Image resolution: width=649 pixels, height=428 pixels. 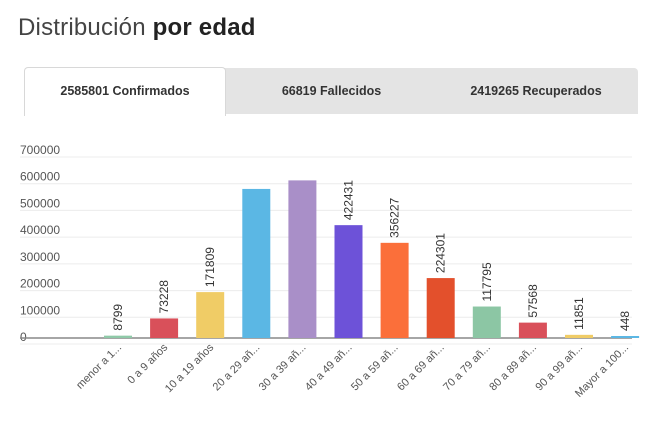 What do you see at coordinates (579, 313) in the screenshot?
I see `bar-value-label: 11851` at bounding box center [579, 313].